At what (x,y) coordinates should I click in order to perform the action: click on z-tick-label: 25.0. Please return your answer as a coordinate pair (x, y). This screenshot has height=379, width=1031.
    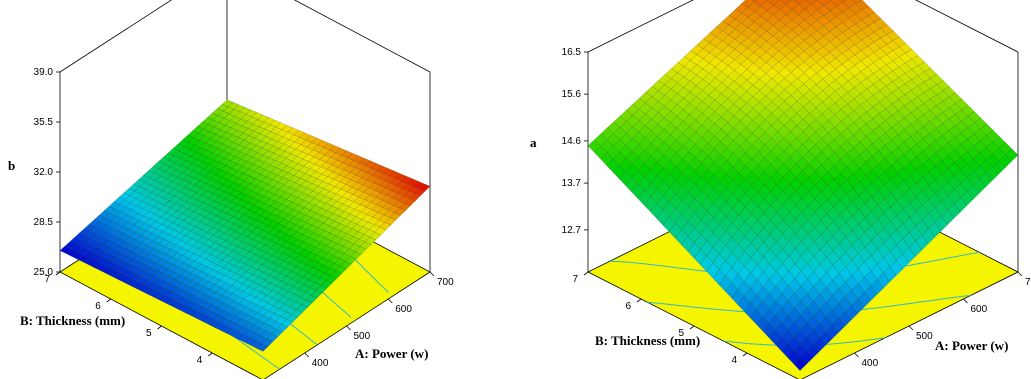
    Looking at the image, I should click on (44, 272).